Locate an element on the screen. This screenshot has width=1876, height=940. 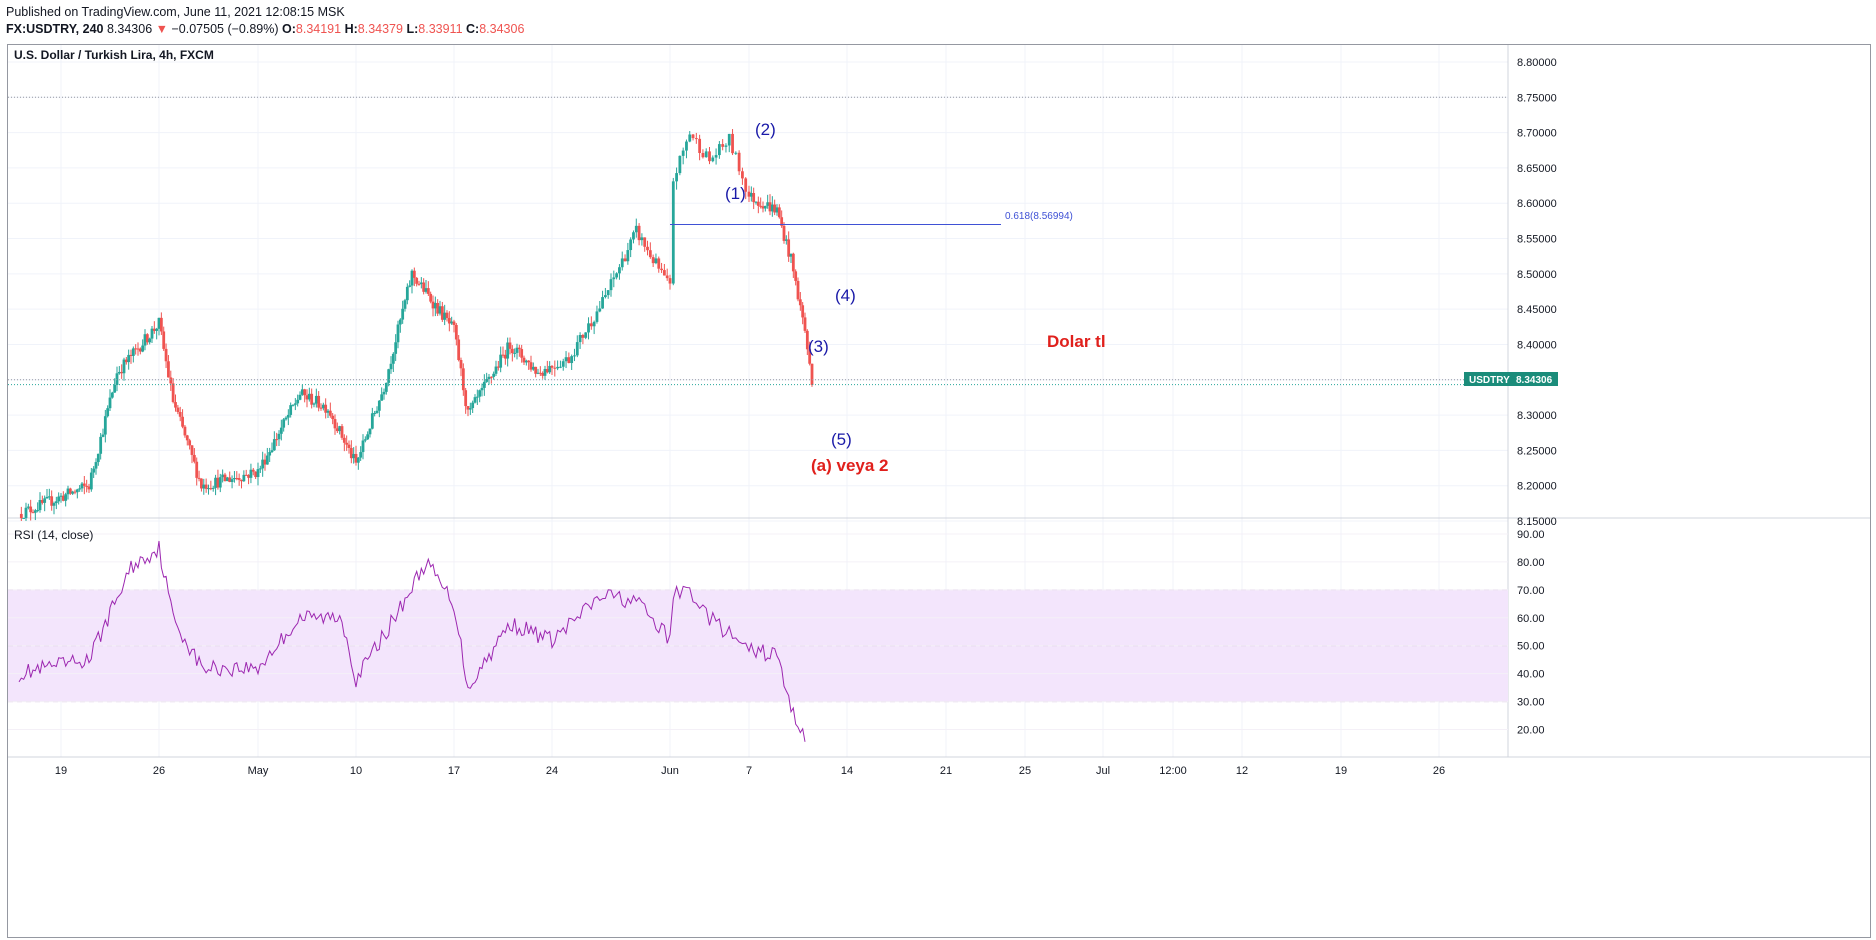
price-tick-label: 8.20000 is located at coordinates (1537, 487).